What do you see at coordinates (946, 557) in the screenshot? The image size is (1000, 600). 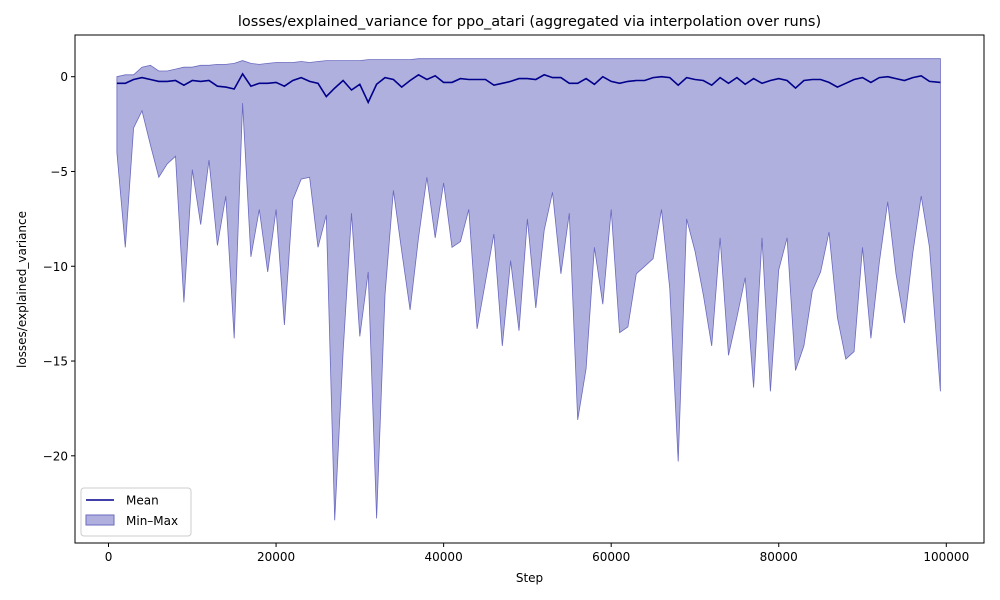 I see `x-tick-label: 100000` at bounding box center [946, 557].